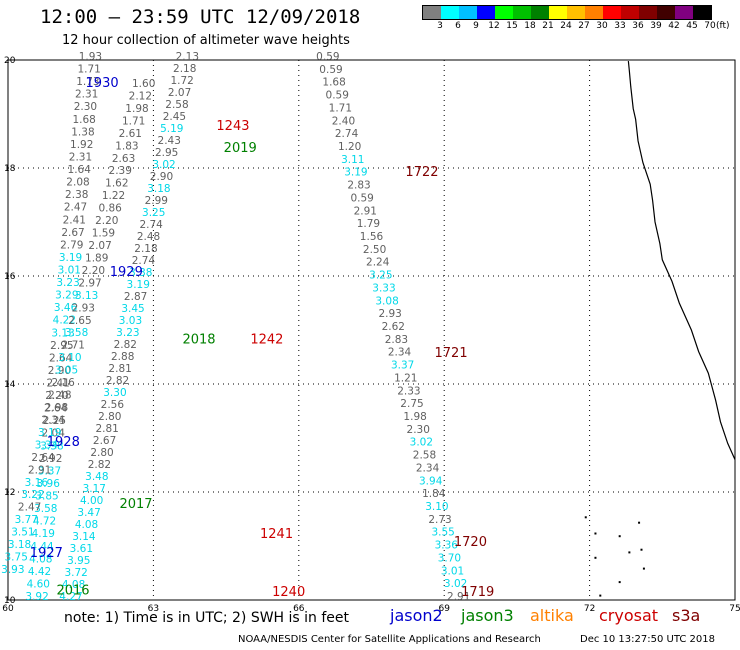 This screenshot has height=650, width=740. What do you see at coordinates (86, 95) in the screenshot?
I see `swh-value: 2.31` at bounding box center [86, 95].